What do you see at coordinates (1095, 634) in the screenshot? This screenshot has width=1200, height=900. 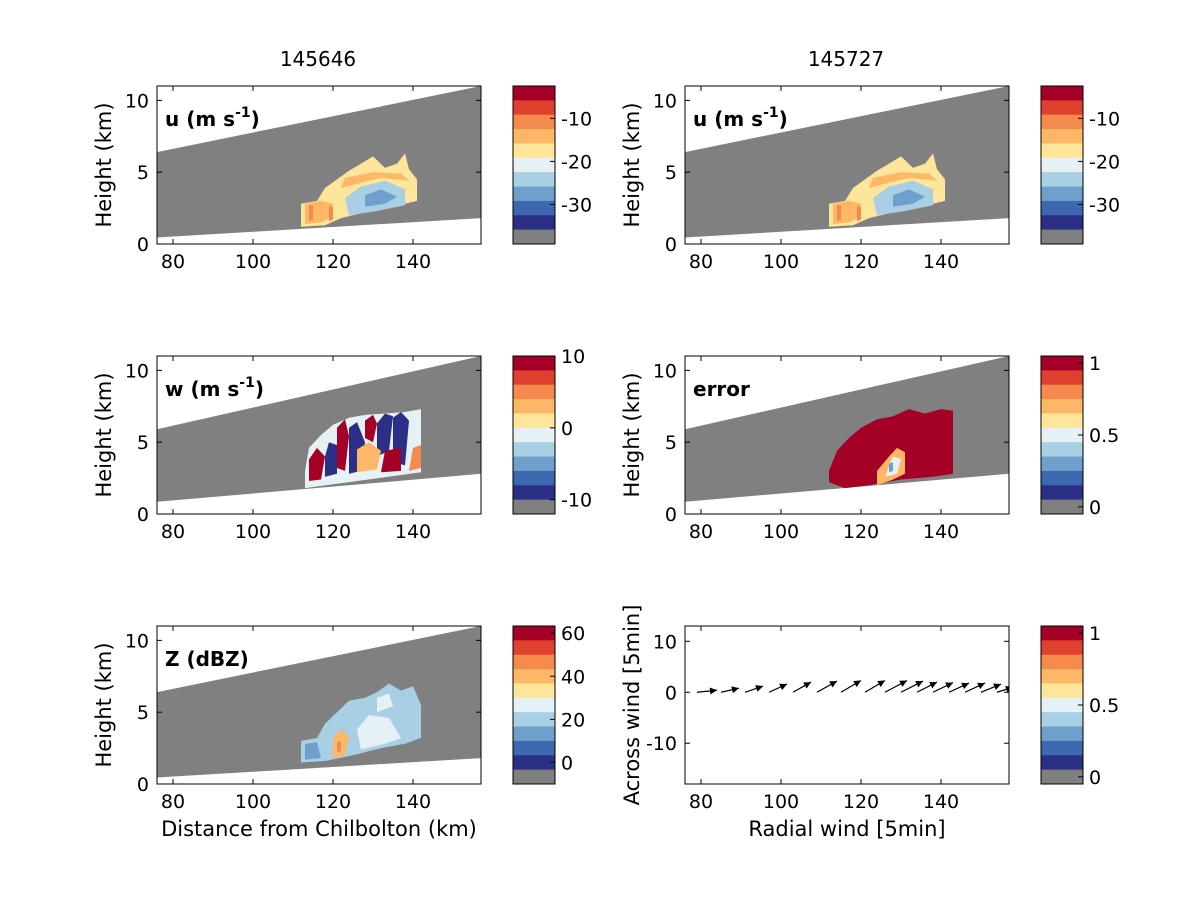 I see `colorbar-tick-label: 1` at bounding box center [1095, 634].